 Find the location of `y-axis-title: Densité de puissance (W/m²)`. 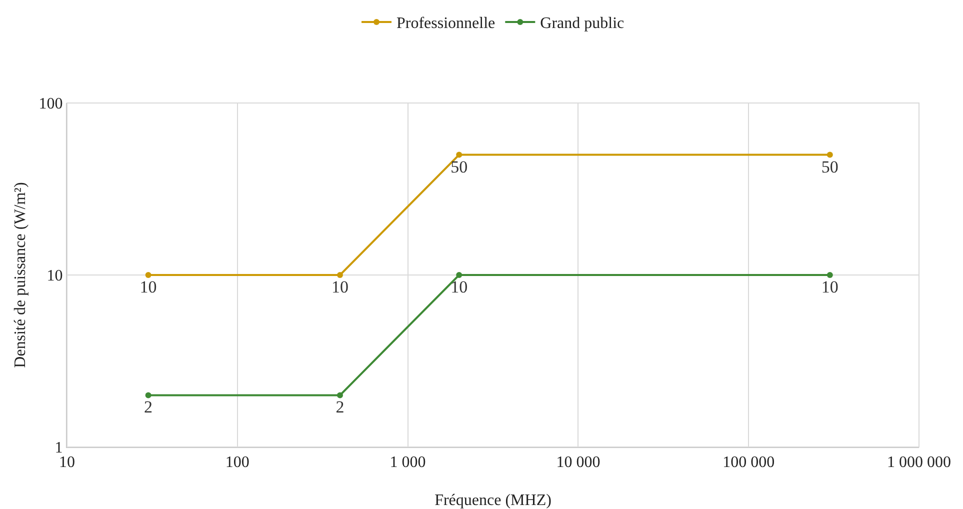

y-axis-title: Densité de puissance (W/m²) is located at coordinates (20, 275).